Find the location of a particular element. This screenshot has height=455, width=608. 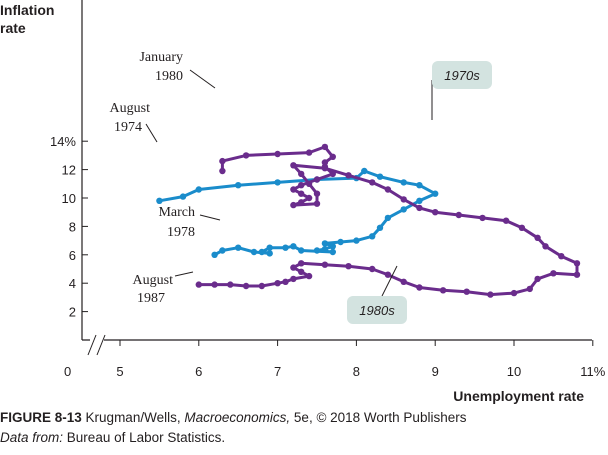

svg-text: 1987 is located at coordinates (151, 298).